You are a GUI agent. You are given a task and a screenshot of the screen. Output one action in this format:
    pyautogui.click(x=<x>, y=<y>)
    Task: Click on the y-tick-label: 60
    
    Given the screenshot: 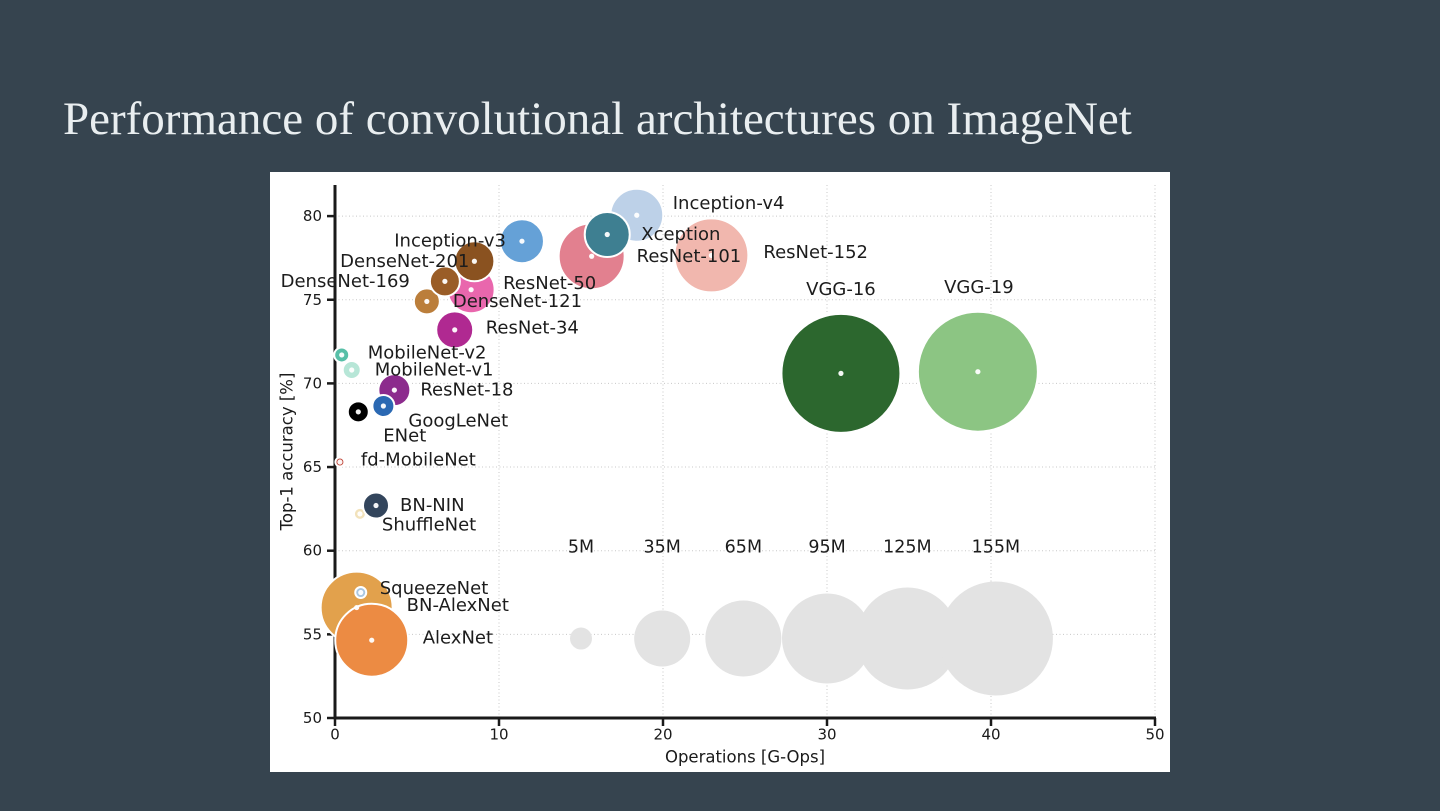 What is the action you would take?
    pyautogui.click(x=312, y=551)
    